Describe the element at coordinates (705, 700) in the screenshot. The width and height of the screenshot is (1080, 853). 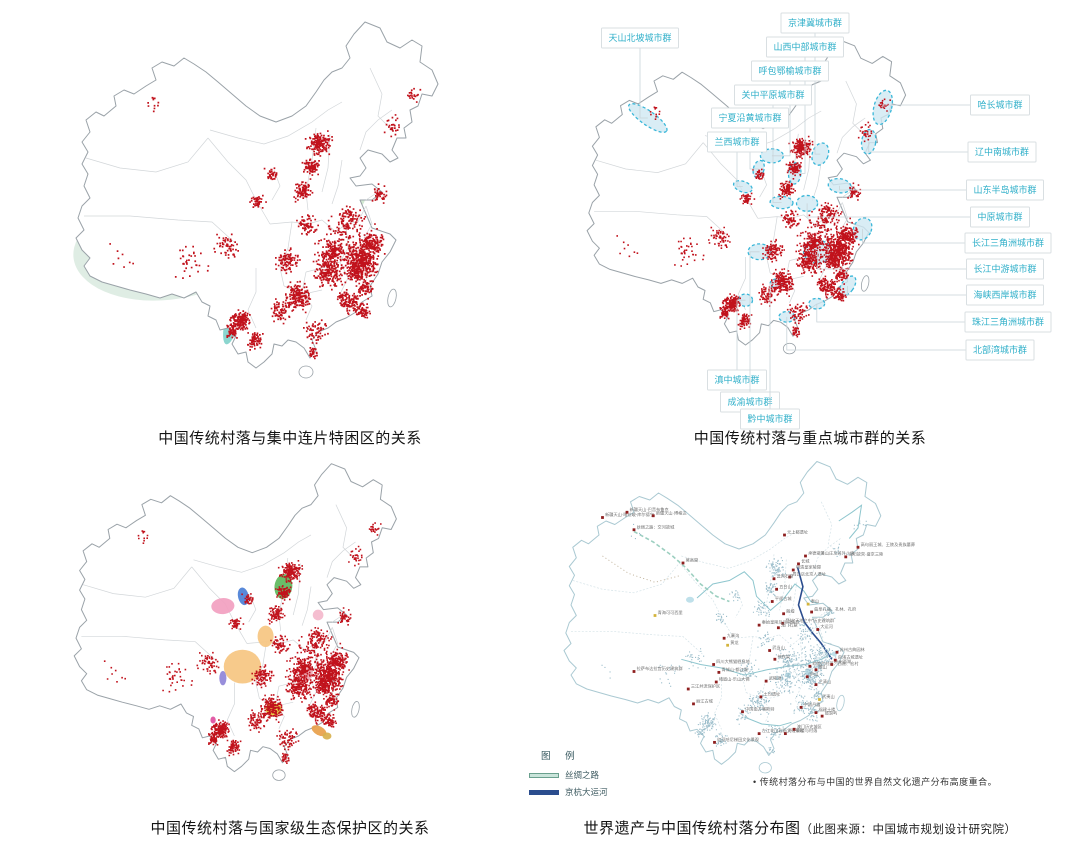
I see `heritage-site-label: 丽江古城` at that location.